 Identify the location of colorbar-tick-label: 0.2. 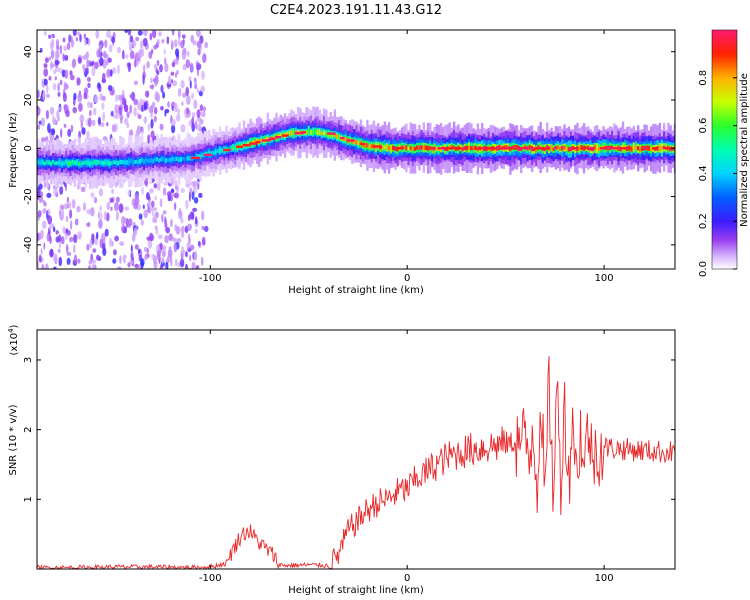
(703, 221).